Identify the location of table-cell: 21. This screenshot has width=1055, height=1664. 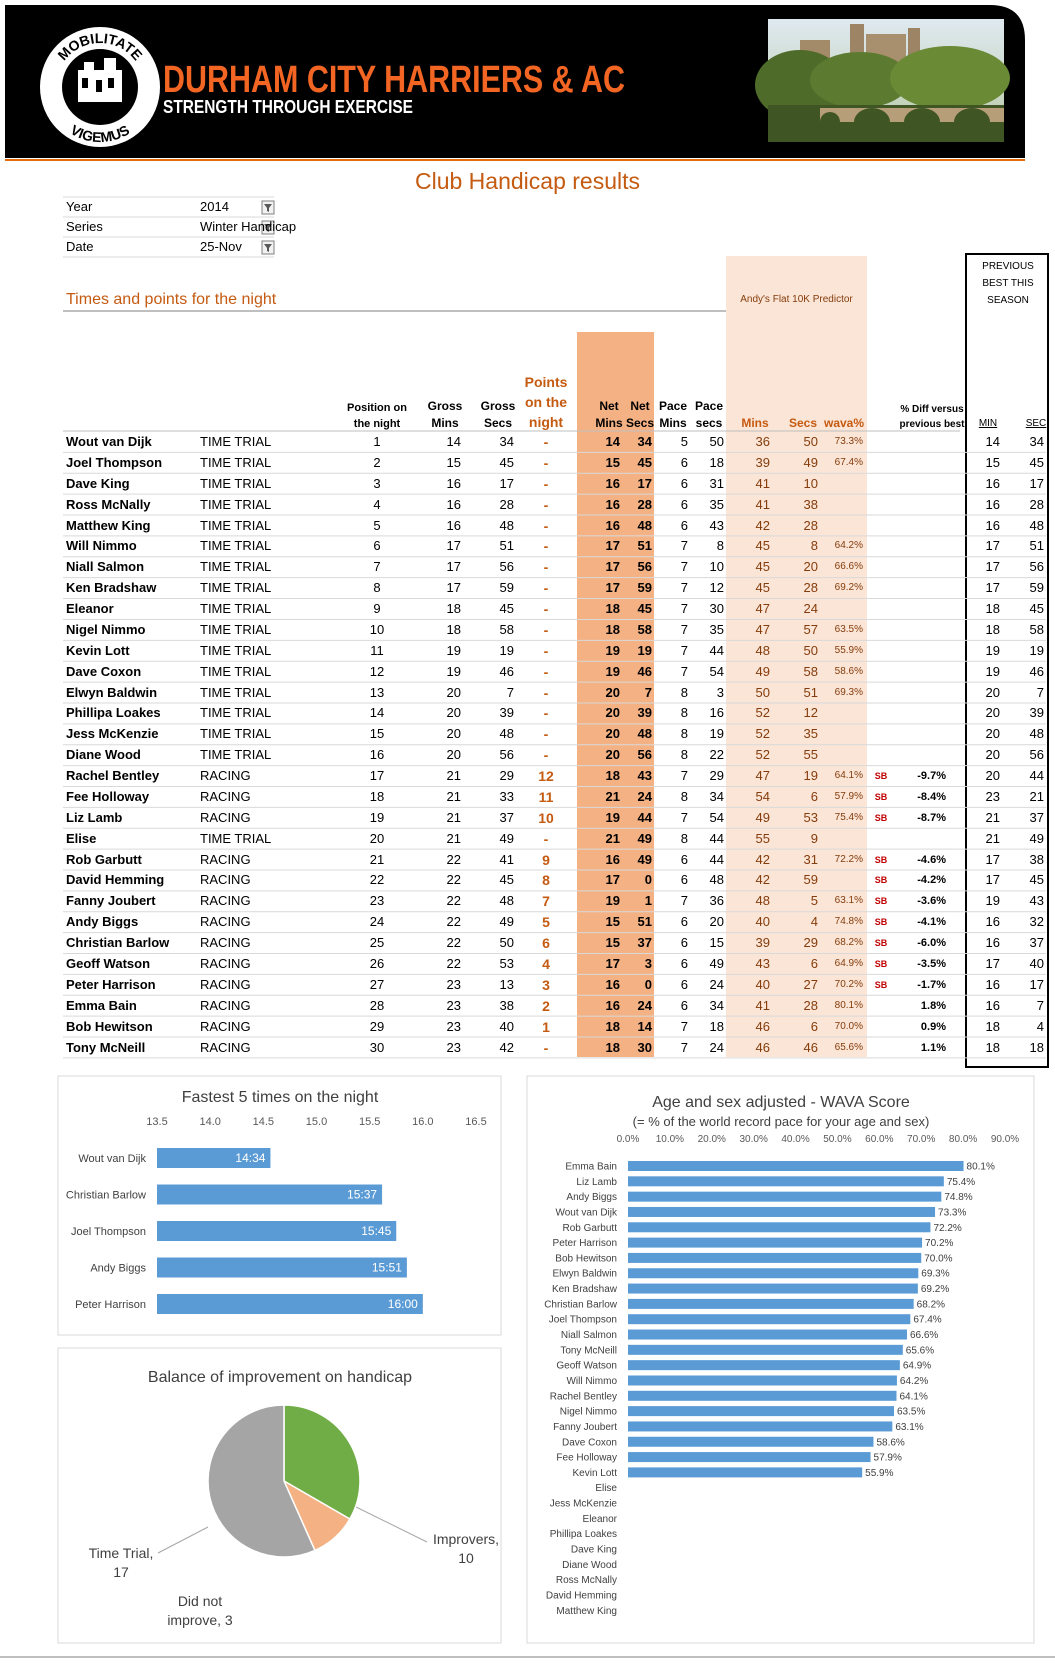
(453, 796).